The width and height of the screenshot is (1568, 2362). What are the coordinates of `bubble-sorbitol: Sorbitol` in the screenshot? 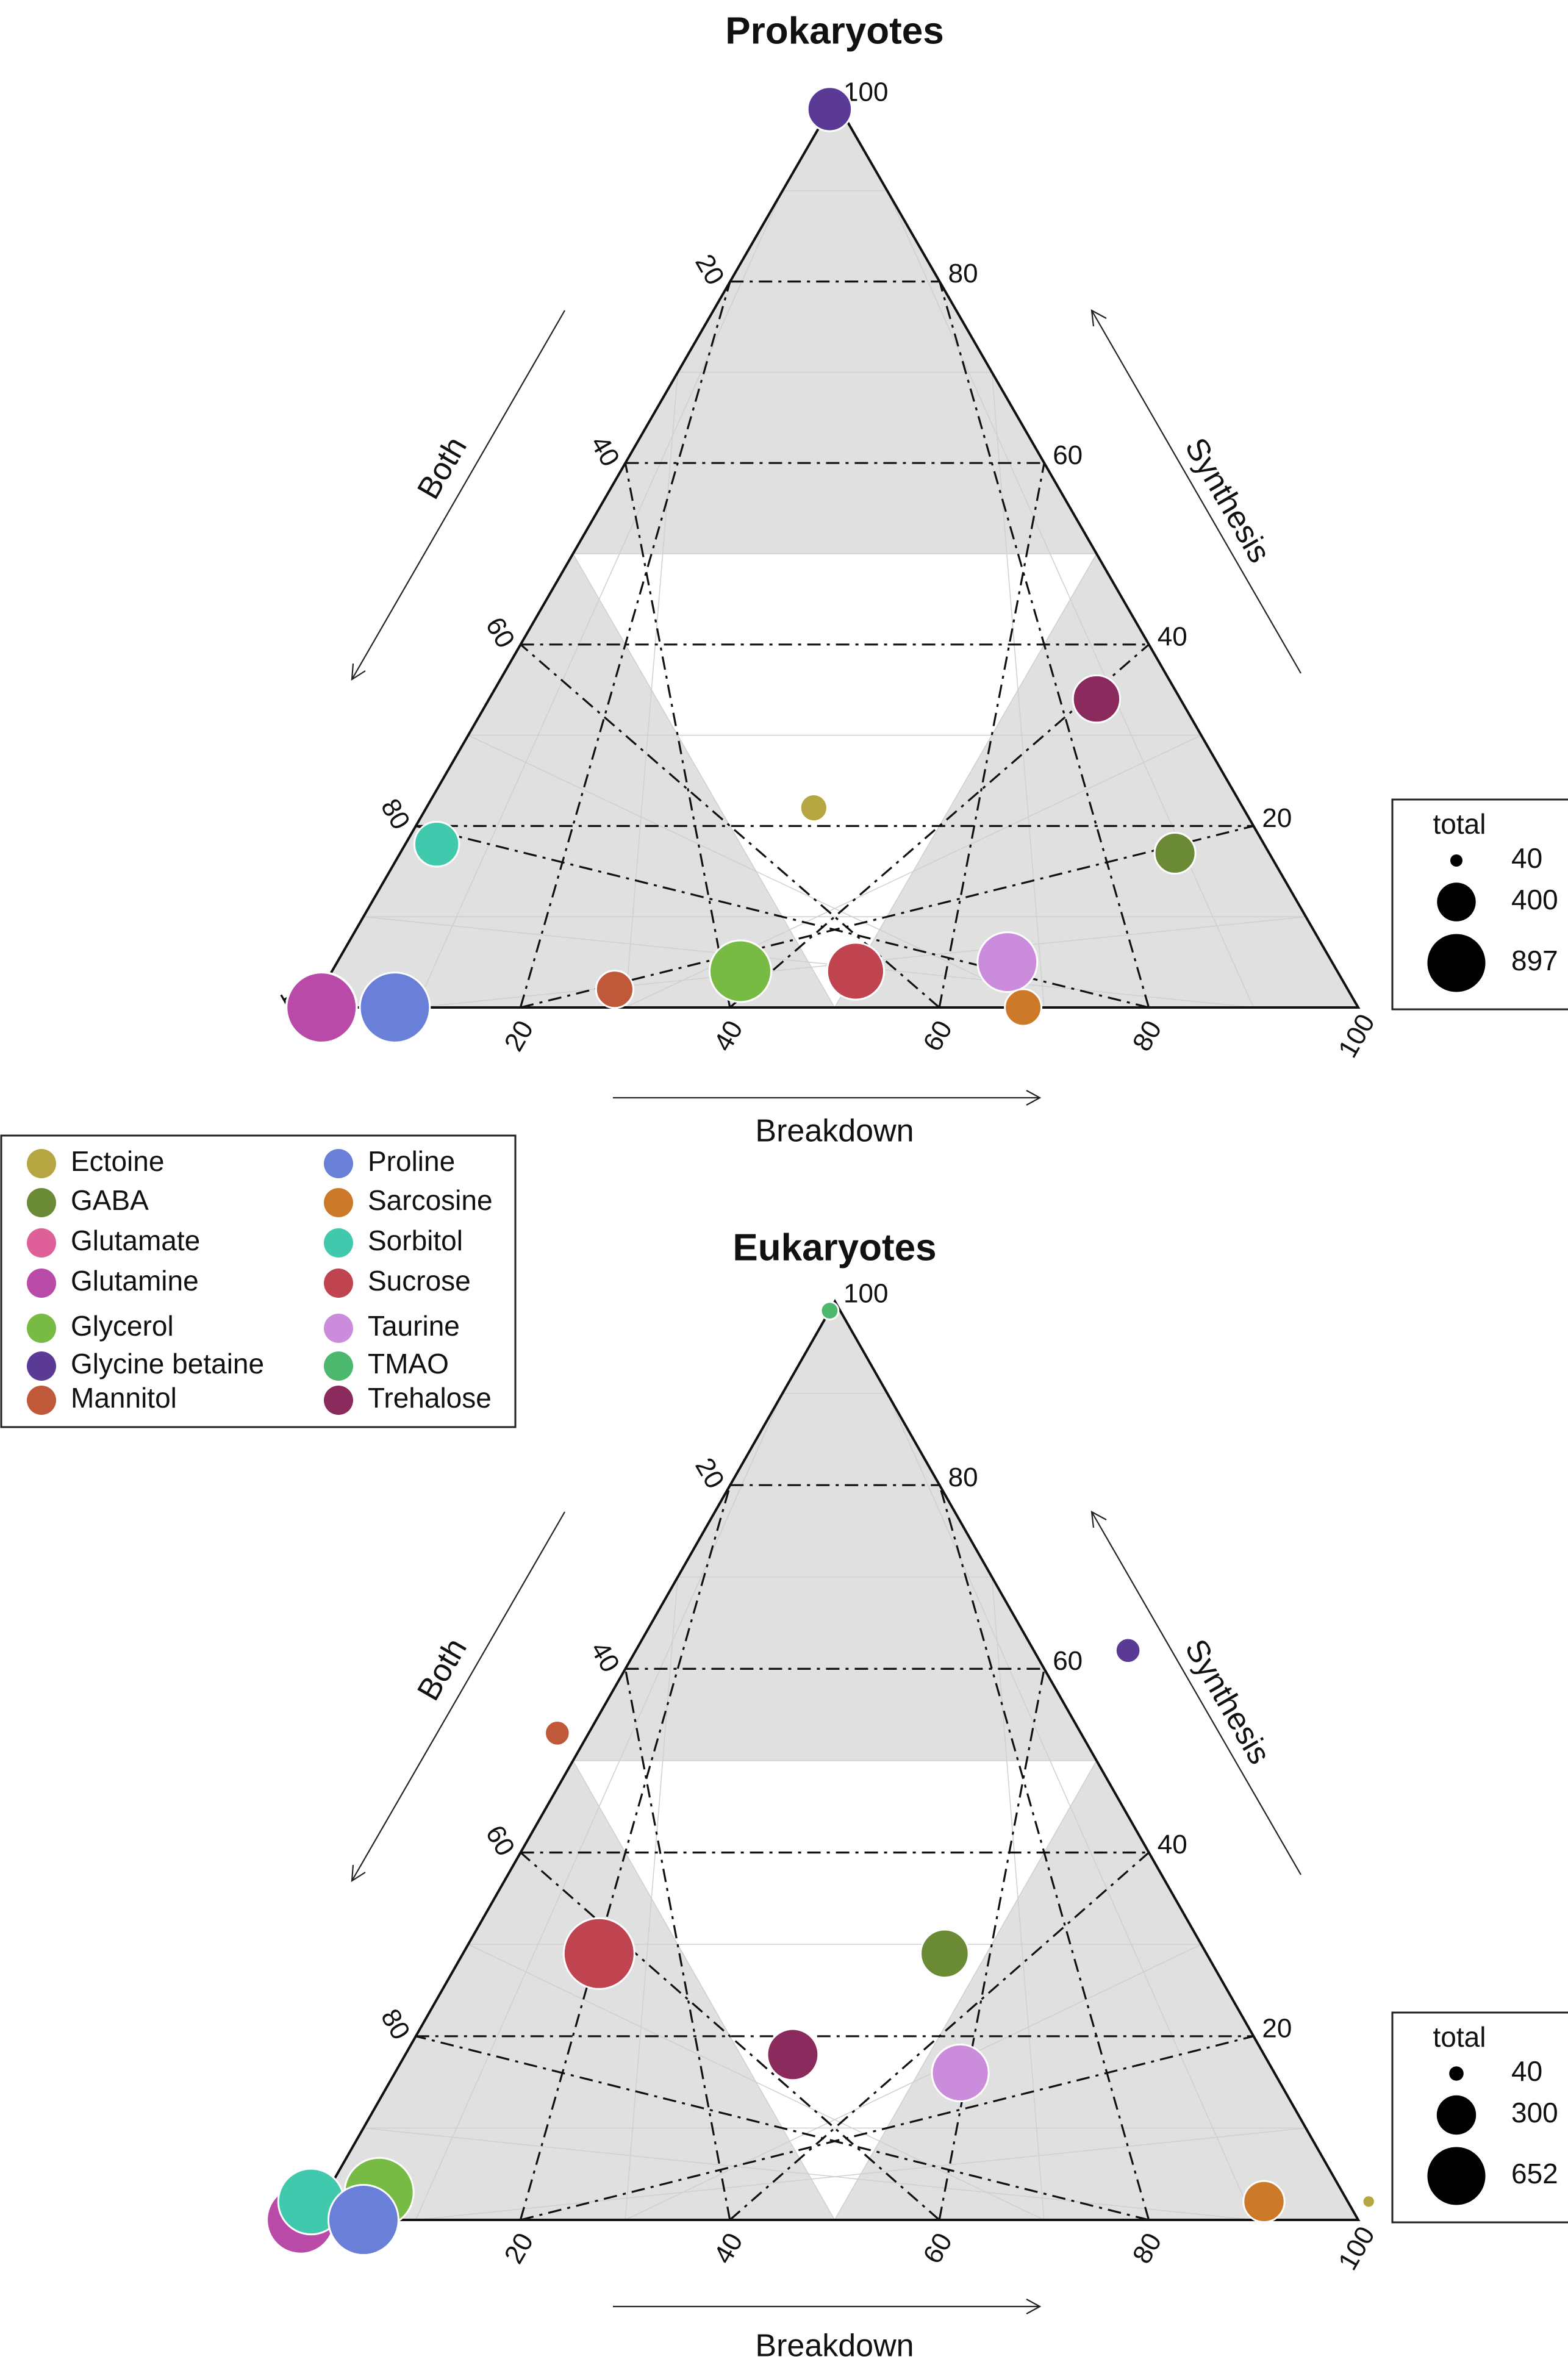 It's located at (436, 844).